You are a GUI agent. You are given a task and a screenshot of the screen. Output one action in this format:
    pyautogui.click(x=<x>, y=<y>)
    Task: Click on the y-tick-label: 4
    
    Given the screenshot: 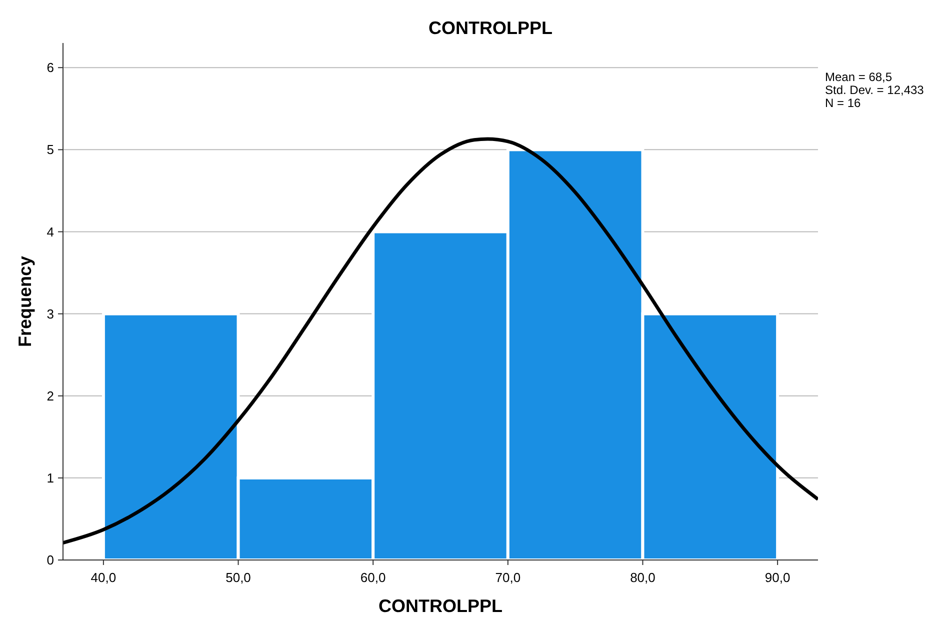 What is the action you would take?
    pyautogui.click(x=50, y=232)
    